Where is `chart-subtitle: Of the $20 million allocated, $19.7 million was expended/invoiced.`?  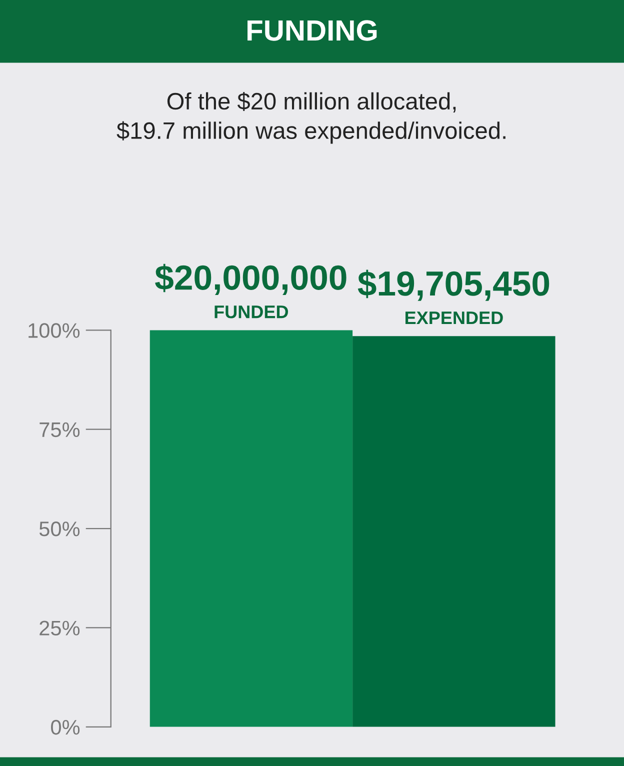 chart-subtitle: Of the $20 million allocated, $19.7 million was expended/invoiced. is located at coordinates (311, 118).